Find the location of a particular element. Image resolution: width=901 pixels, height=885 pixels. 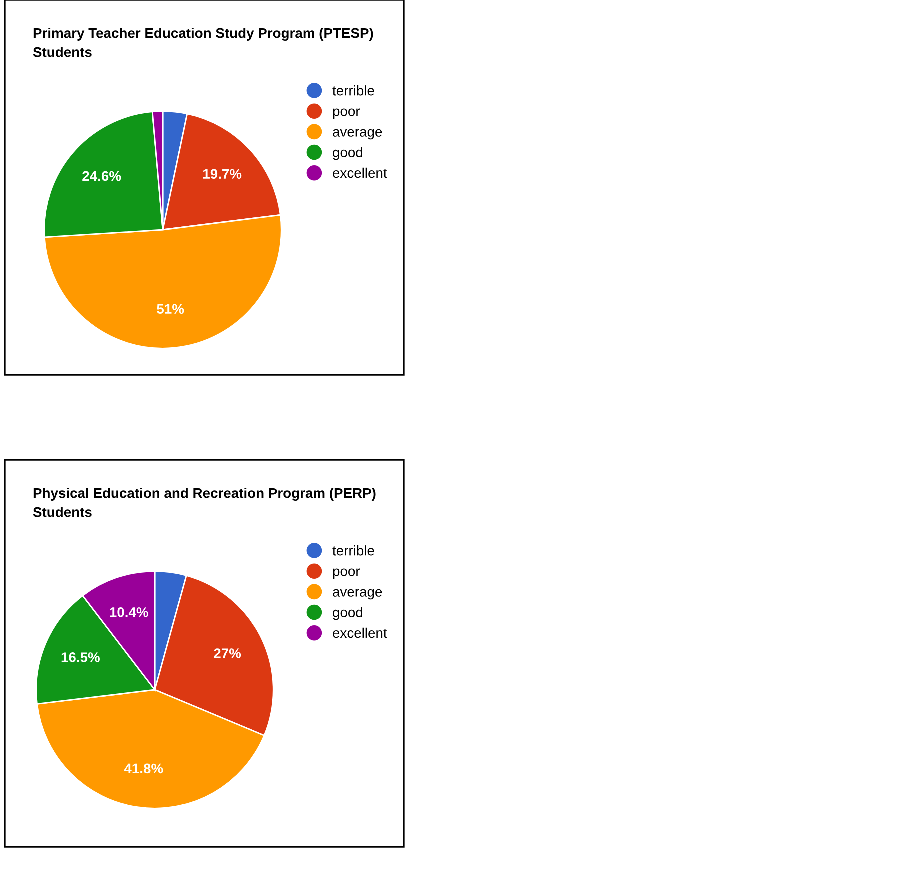

data-label: 41.8% is located at coordinates (144, 769).